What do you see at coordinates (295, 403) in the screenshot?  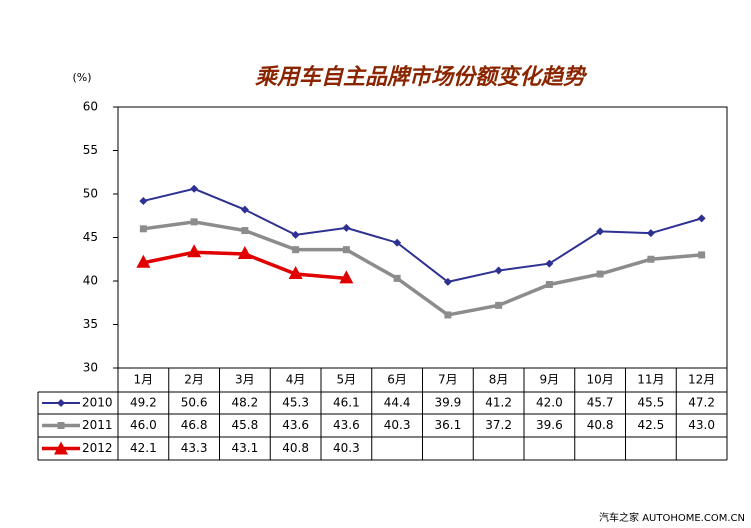 I see `table-value: 45.3` at bounding box center [295, 403].